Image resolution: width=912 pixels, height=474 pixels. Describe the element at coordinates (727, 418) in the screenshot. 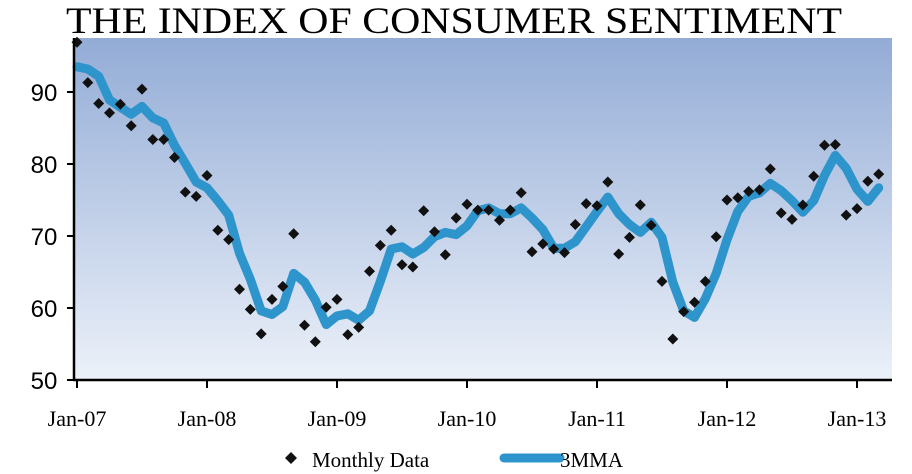

I see `x-tick-label: Jan-12` at that location.